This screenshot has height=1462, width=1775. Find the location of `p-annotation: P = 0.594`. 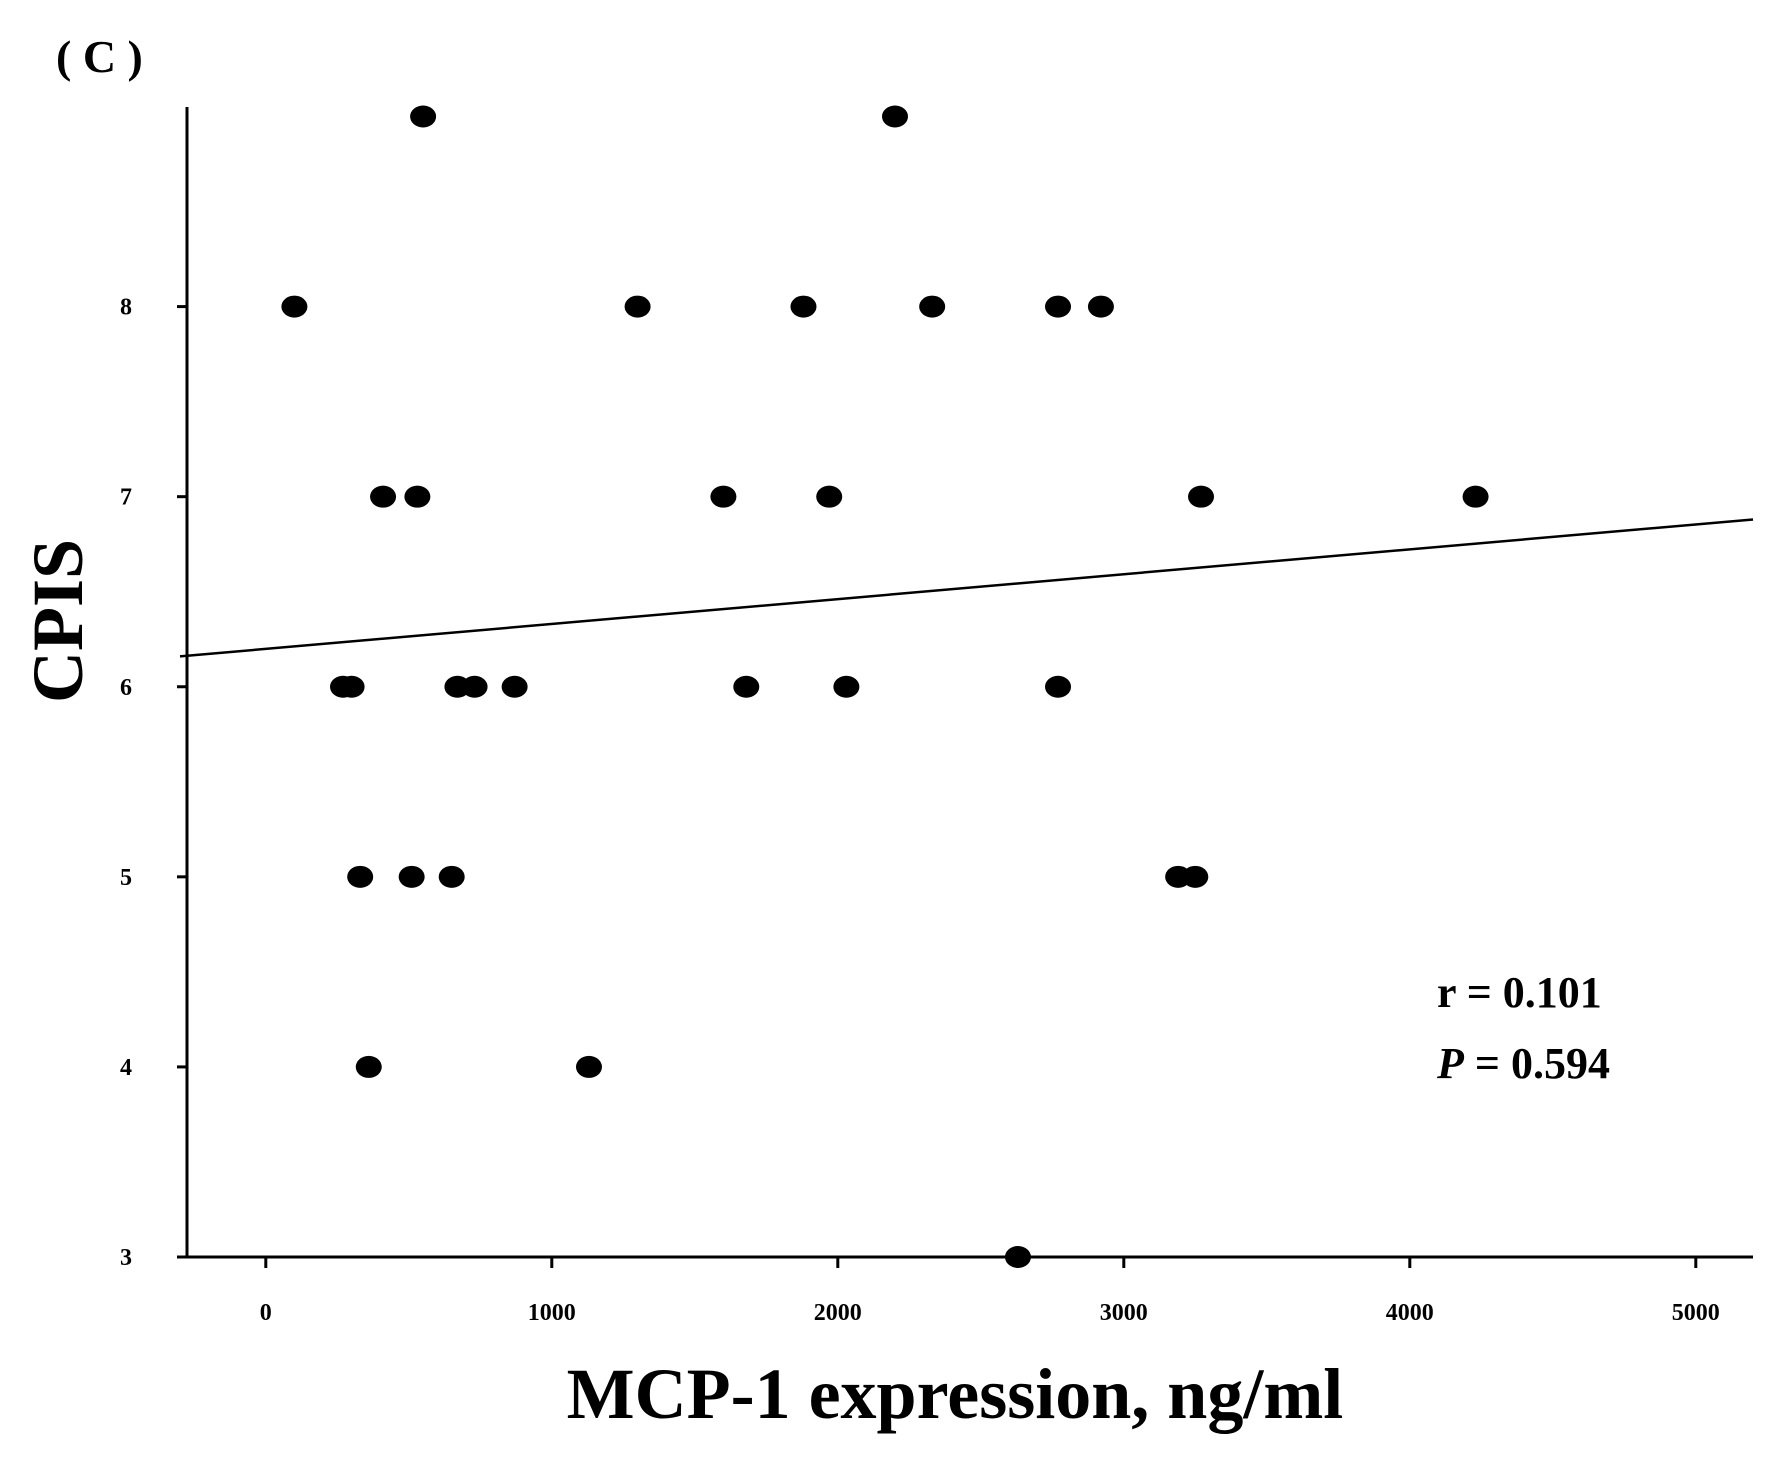

p-annotation: P = 0.594 is located at coordinates (1523, 1063).